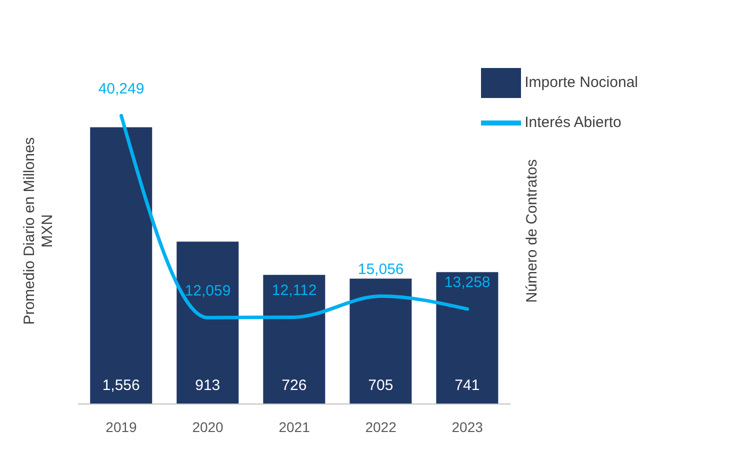 Image resolution: width=736 pixels, height=462 pixels. Describe the element at coordinates (294, 291) in the screenshot. I see `data-label: 12,112` at that location.